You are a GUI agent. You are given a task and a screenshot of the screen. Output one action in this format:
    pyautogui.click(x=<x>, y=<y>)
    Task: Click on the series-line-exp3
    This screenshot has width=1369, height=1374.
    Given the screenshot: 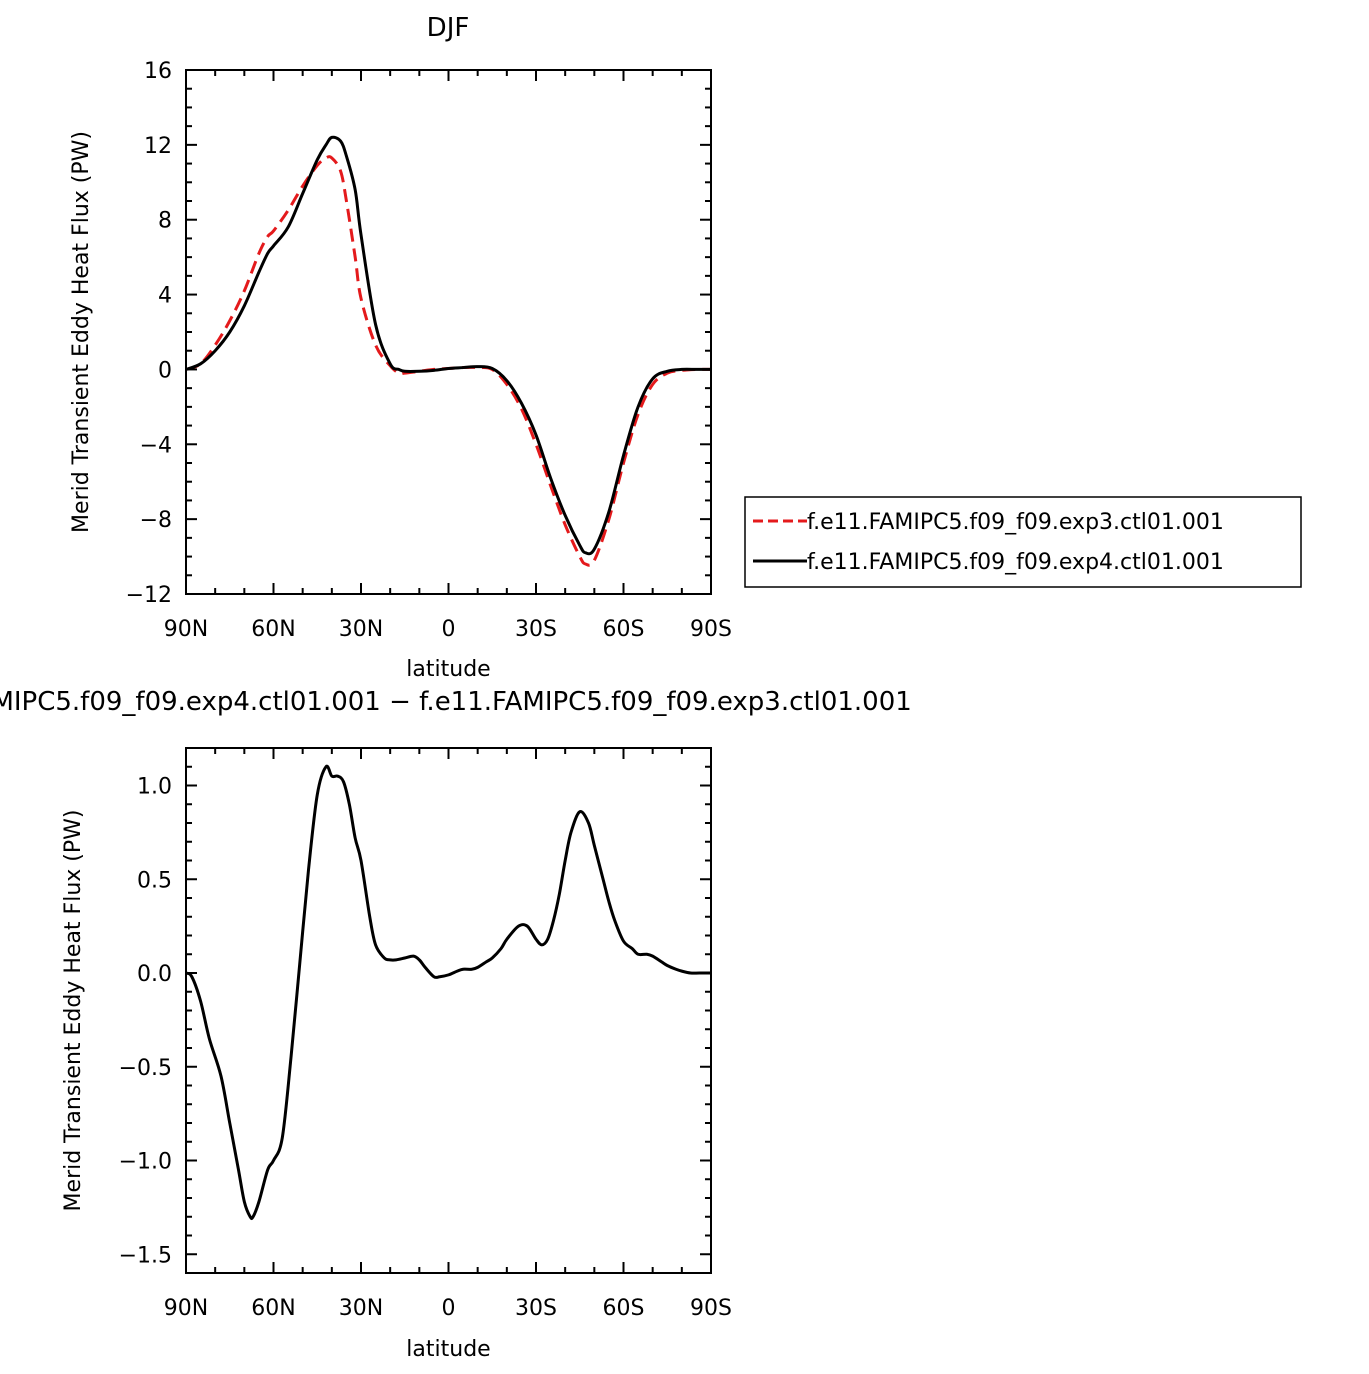 What is the action you would take?
    pyautogui.click(x=448, y=361)
    